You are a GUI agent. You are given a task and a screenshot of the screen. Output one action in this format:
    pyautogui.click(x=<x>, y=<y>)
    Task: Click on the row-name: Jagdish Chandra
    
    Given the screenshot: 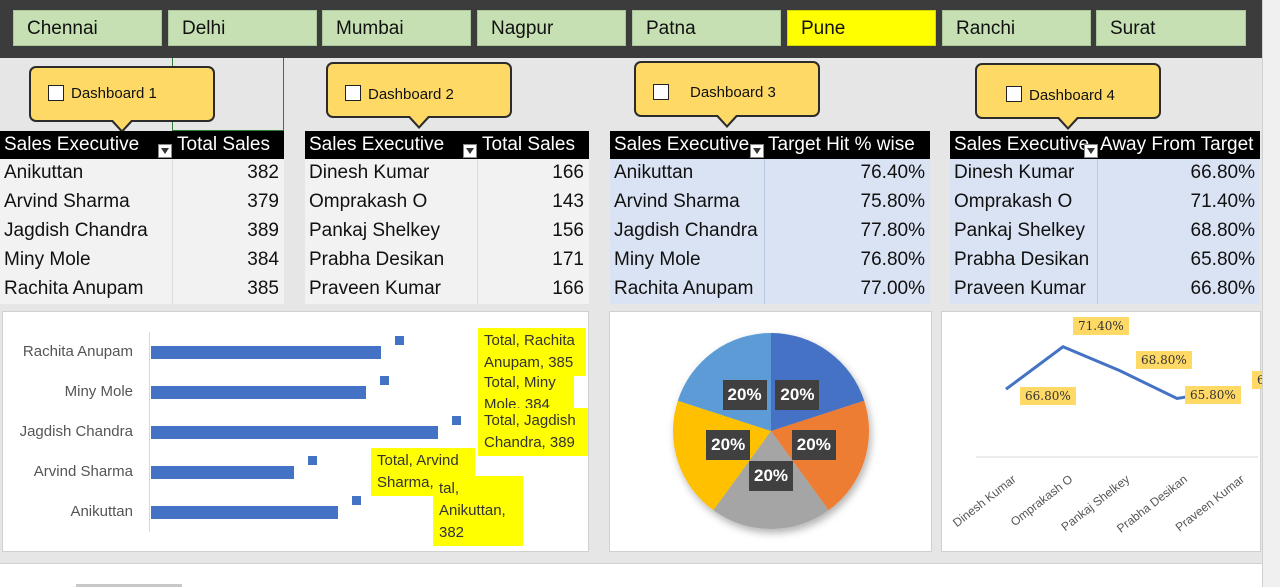 What is the action you would take?
    pyautogui.click(x=76, y=230)
    